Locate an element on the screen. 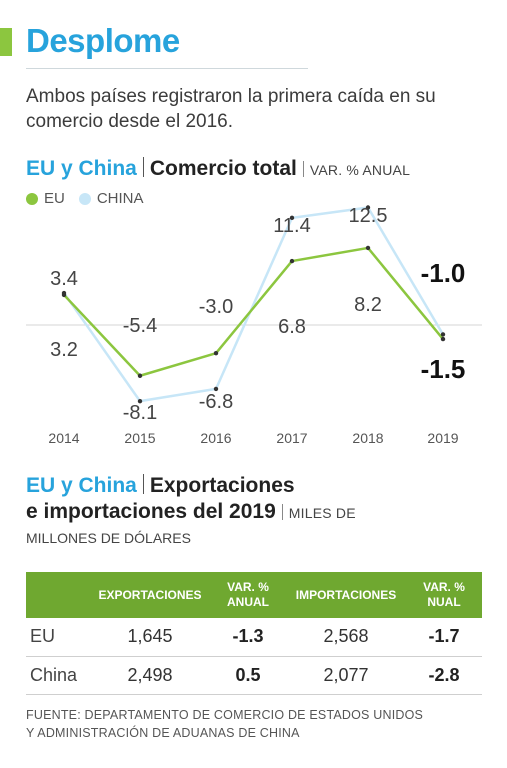 The image size is (507, 768). data-label-china: 3.4 is located at coordinates (64, 279).